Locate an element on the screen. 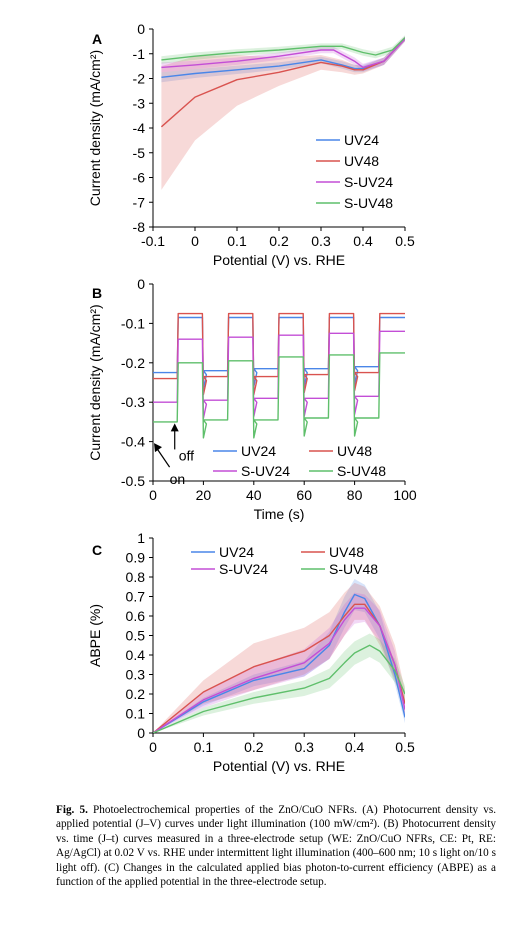  annotation-off: off is located at coordinates (186, 455).